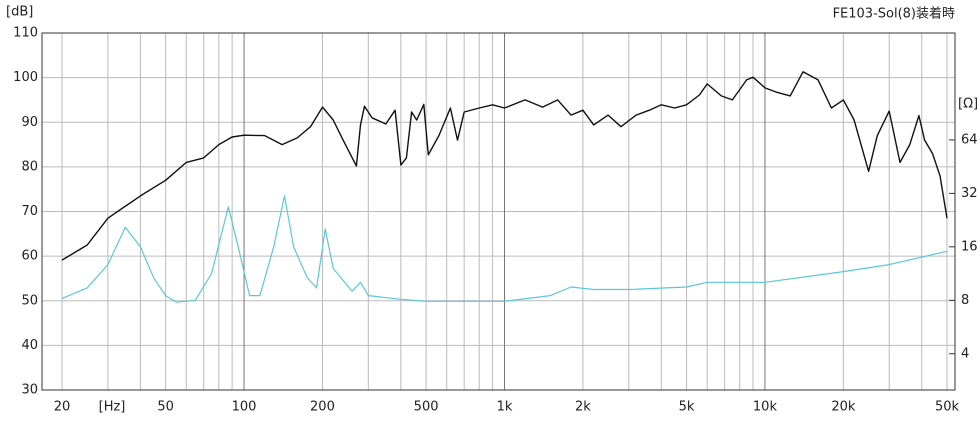 The image size is (980, 423). Describe the element at coordinates (843, 407) in the screenshot. I see `x-tick-label: 20k` at that location.